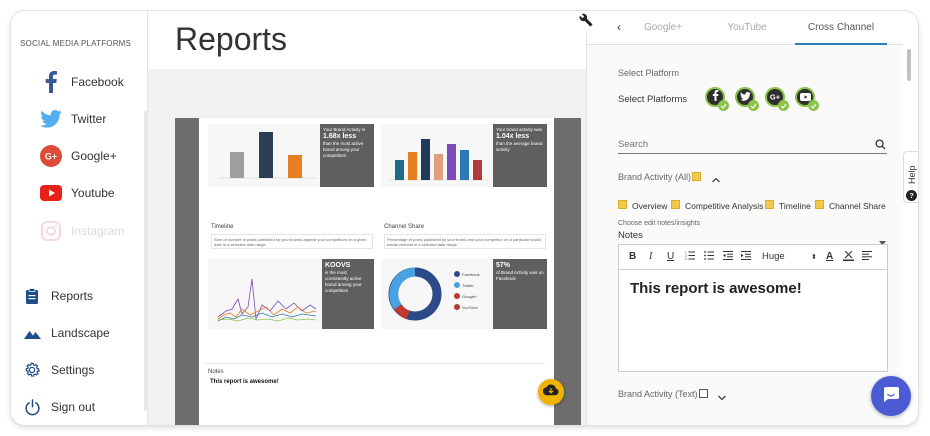  I want to click on channel-share-chart: Facebook Twitter Google+ YouTube, so click(437, 294).